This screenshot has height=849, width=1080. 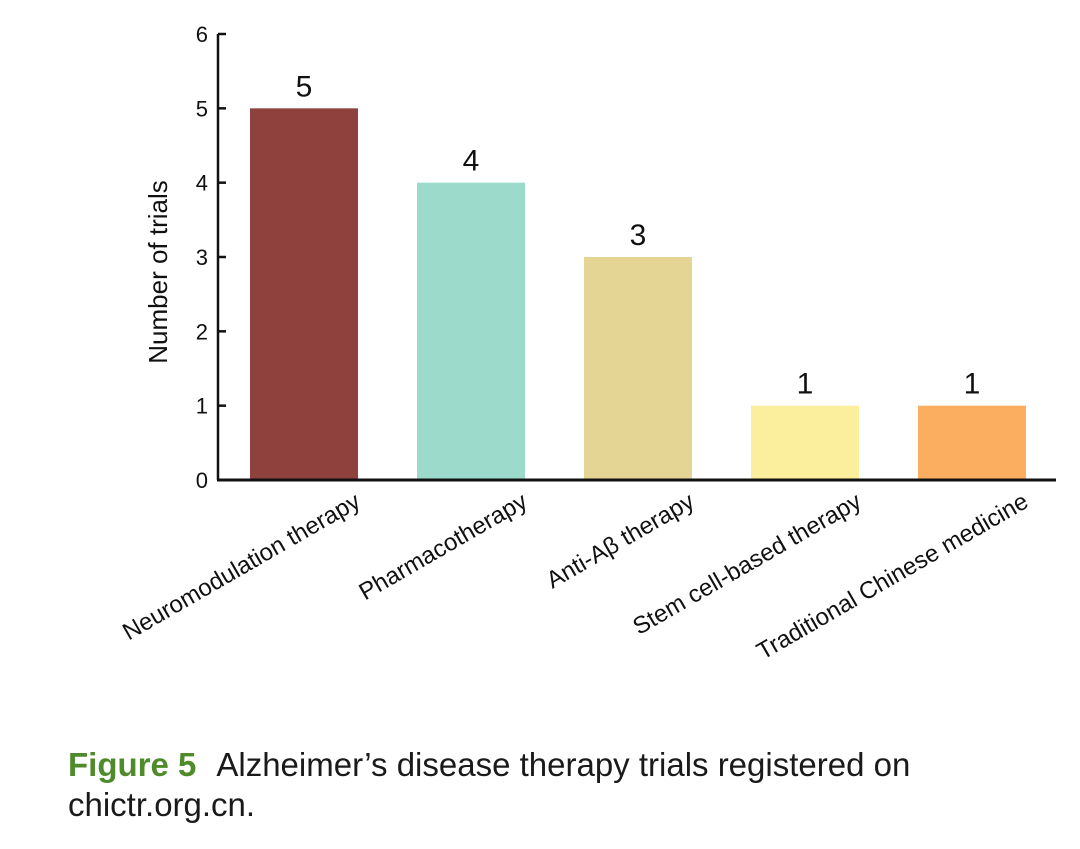 I want to click on y-tick-label-2: 2, so click(x=202, y=331).